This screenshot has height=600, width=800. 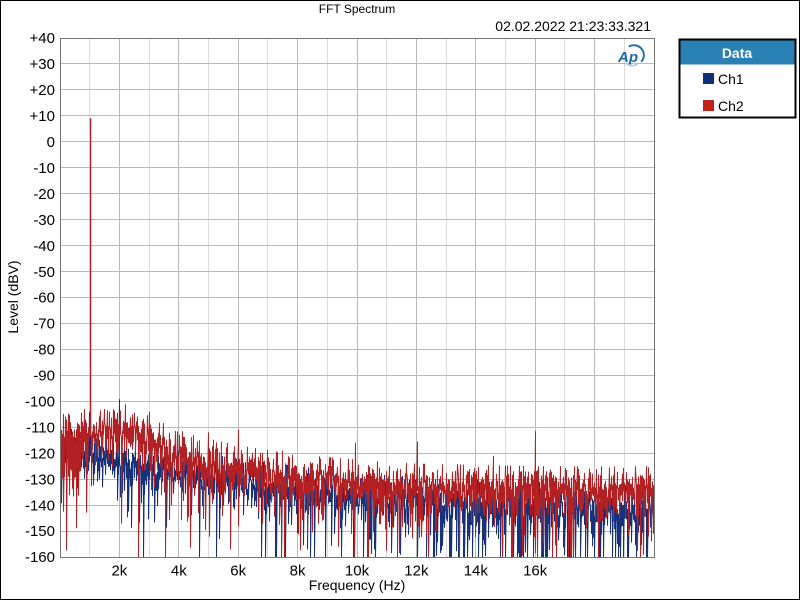 I want to click on svg-text: 2k, so click(x=119, y=571).